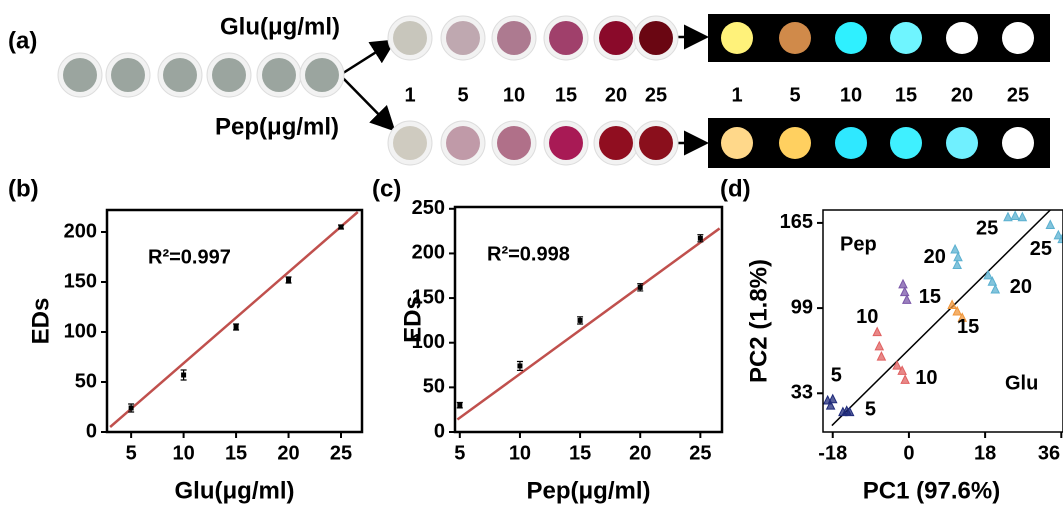 This screenshot has width=1063, height=508. I want to click on panel-label: (b), so click(23, 188).